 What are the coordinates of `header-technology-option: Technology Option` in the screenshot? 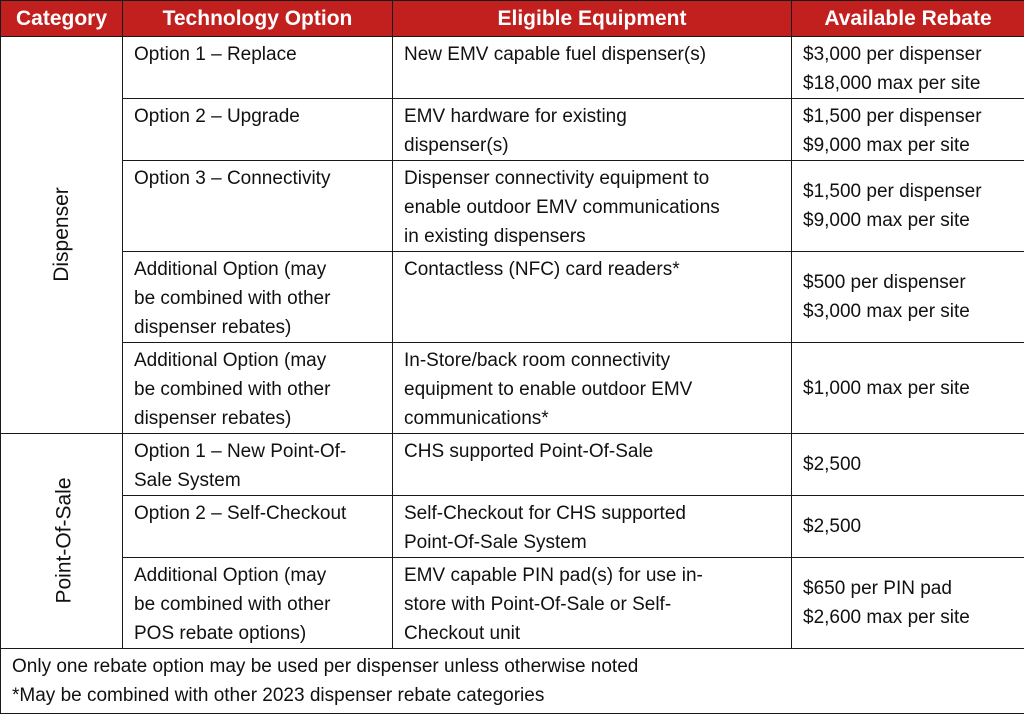 It's located at (258, 19).